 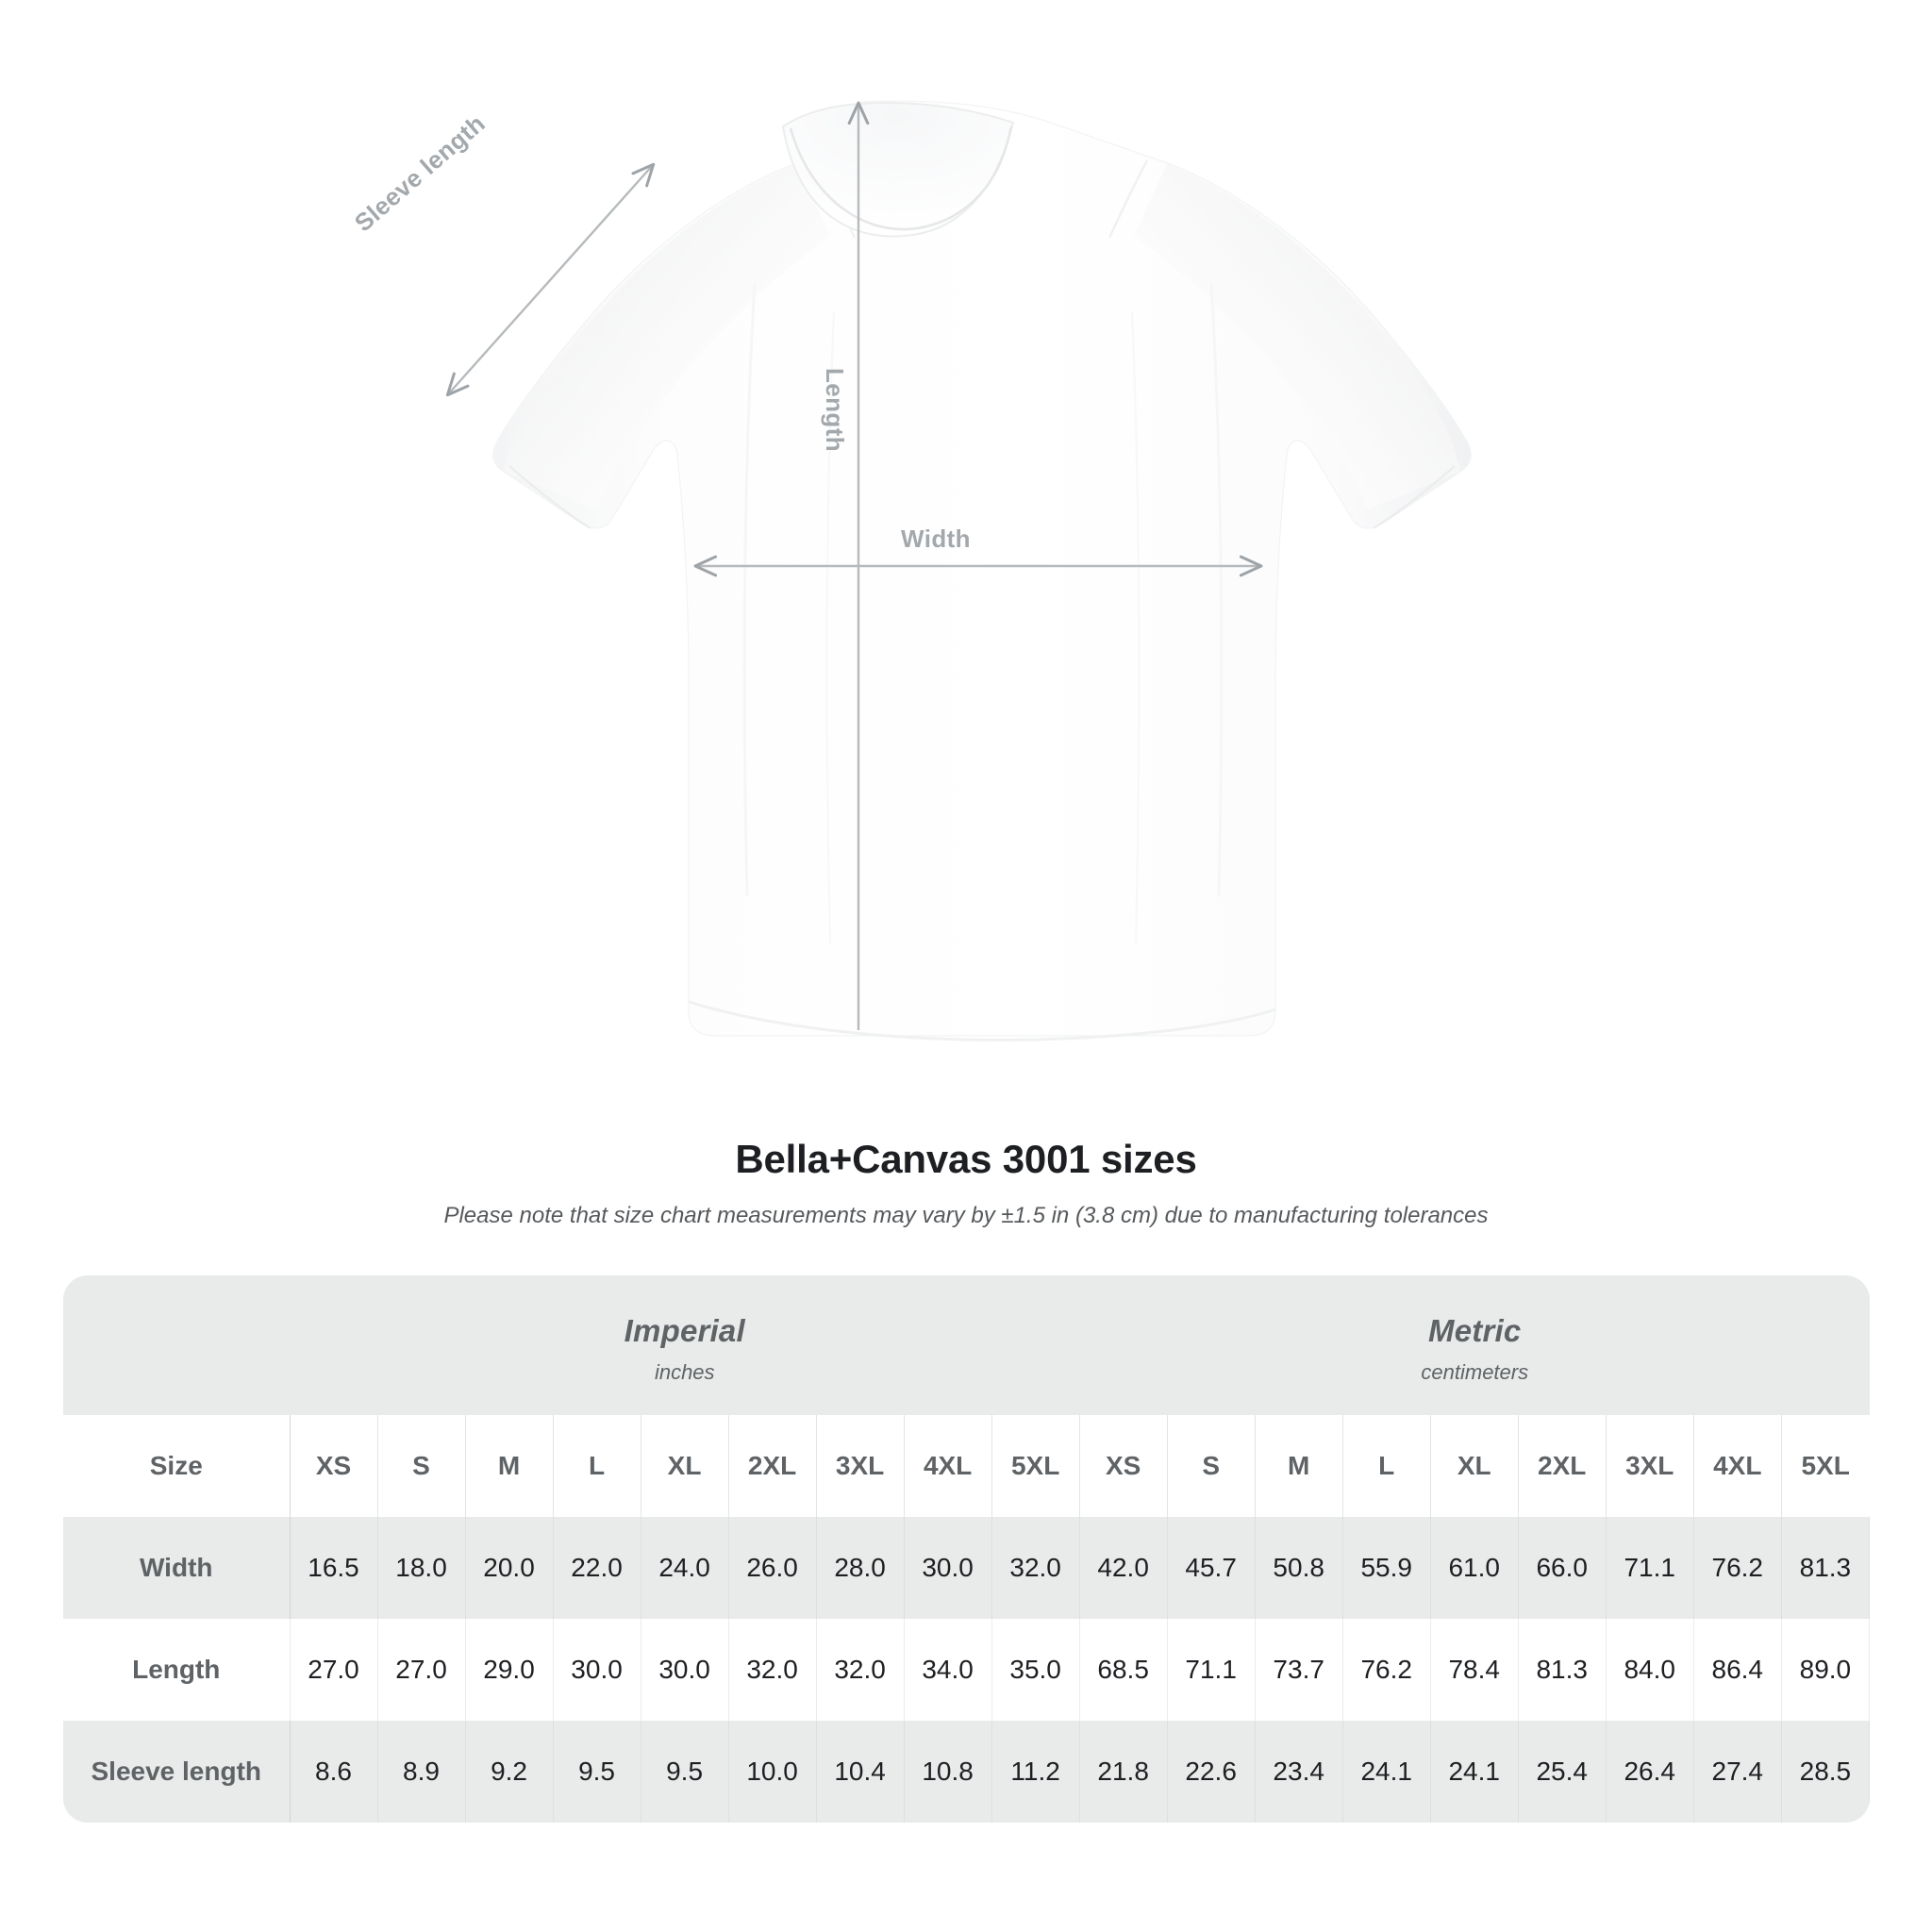 What do you see at coordinates (597, 1466) in the screenshot?
I see `table-header-size-l-imperial: L` at bounding box center [597, 1466].